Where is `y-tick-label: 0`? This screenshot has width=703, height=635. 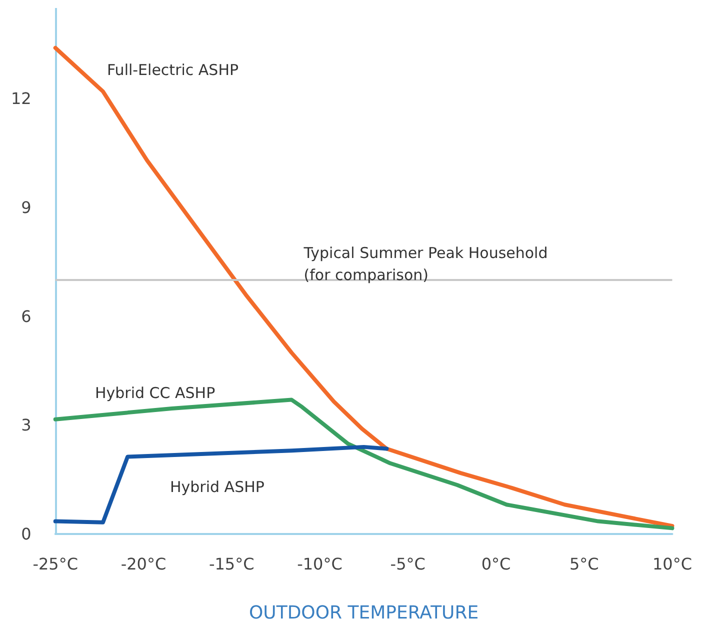
y-tick-label: 0 is located at coordinates (26, 534).